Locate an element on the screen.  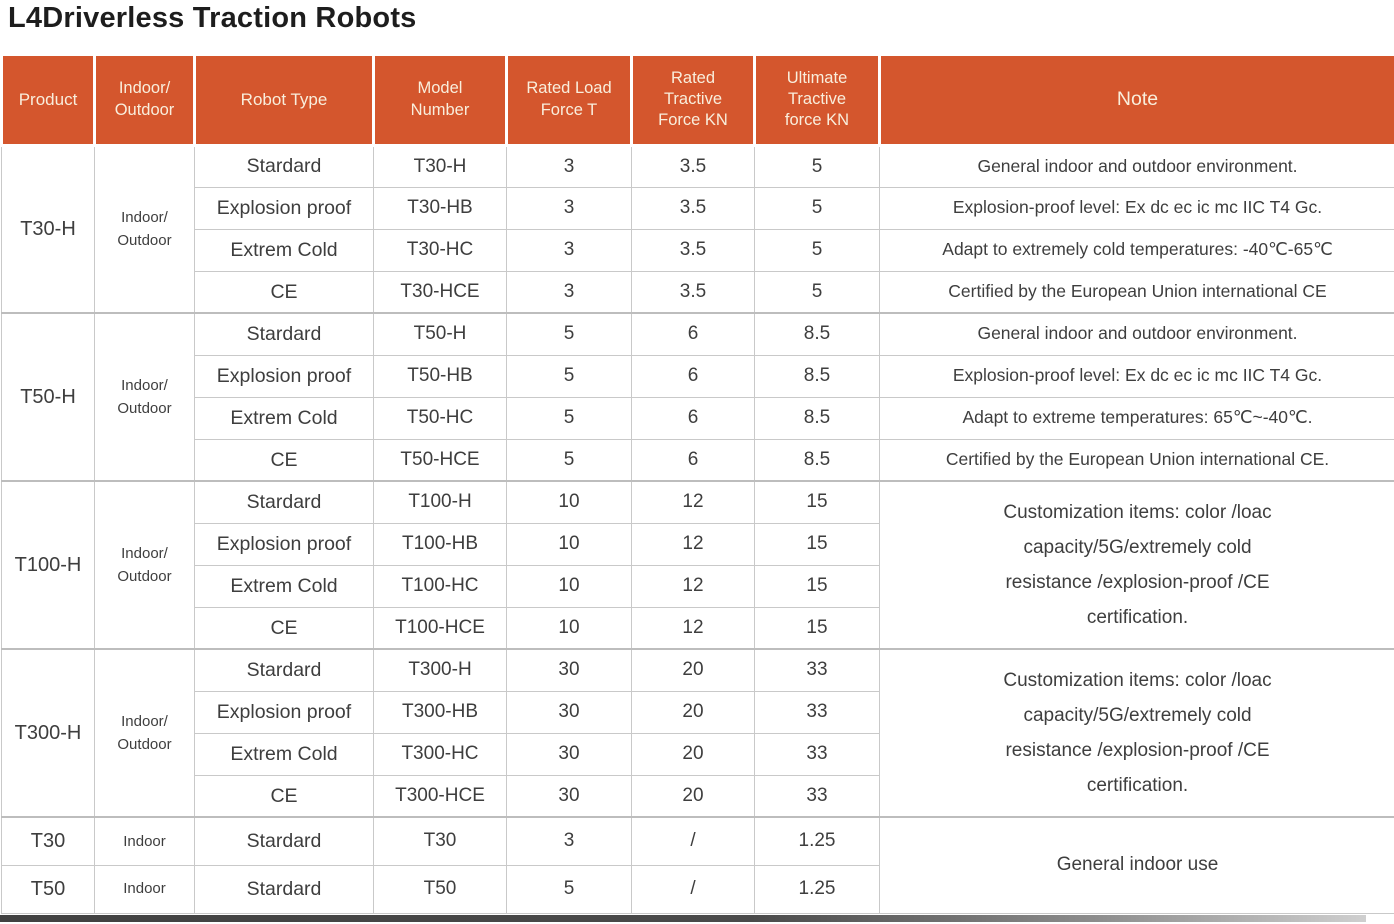
table-row: Extrem Cold T300-HC 30 20 33 is located at coordinates (698, 754).